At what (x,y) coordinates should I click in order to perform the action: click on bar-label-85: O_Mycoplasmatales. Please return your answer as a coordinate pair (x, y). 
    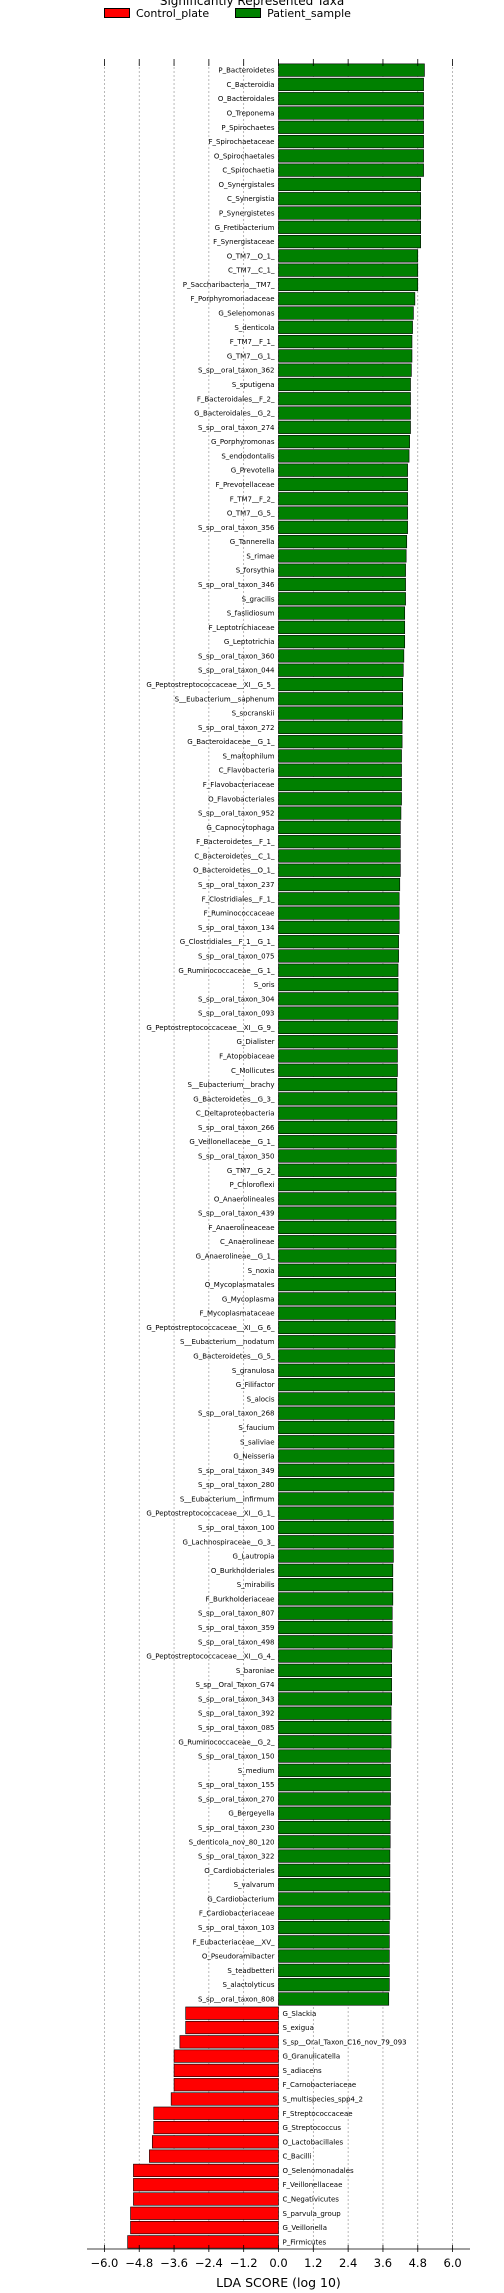
    Looking at the image, I should click on (240, 1285).